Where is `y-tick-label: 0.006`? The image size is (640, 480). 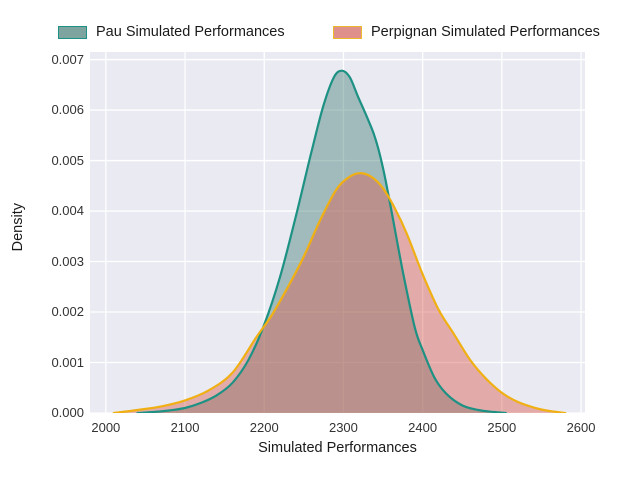 y-tick-label: 0.006 is located at coordinates (67, 110).